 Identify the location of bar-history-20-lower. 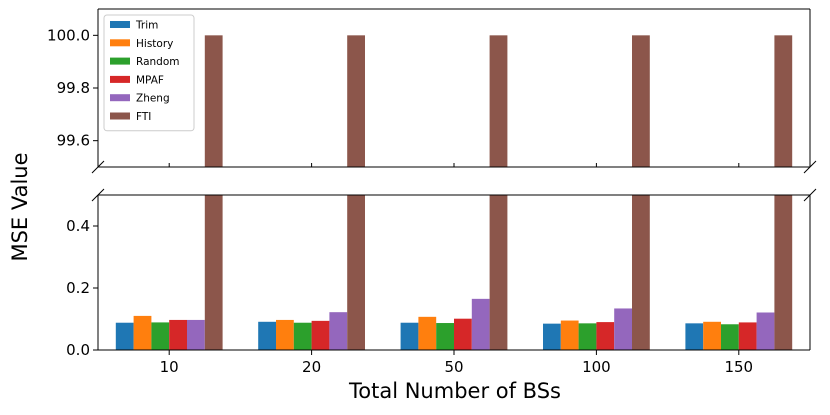
(285, 334).